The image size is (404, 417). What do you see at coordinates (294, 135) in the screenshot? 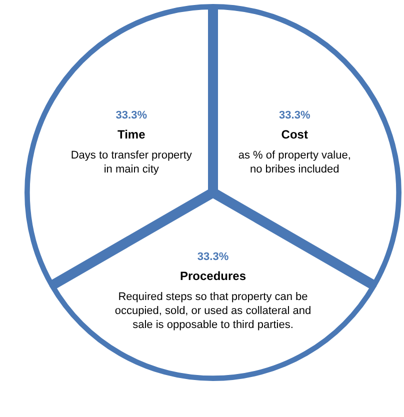
I see `slice-label: Cost` at bounding box center [294, 135].